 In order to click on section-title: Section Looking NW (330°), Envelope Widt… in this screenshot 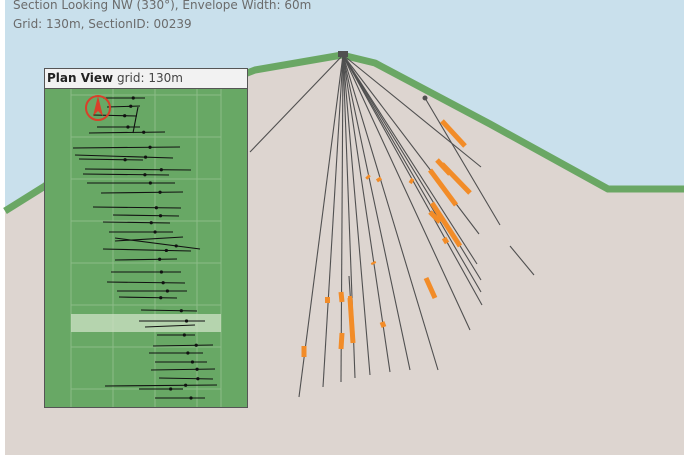, I will do `click(162, 6)`.